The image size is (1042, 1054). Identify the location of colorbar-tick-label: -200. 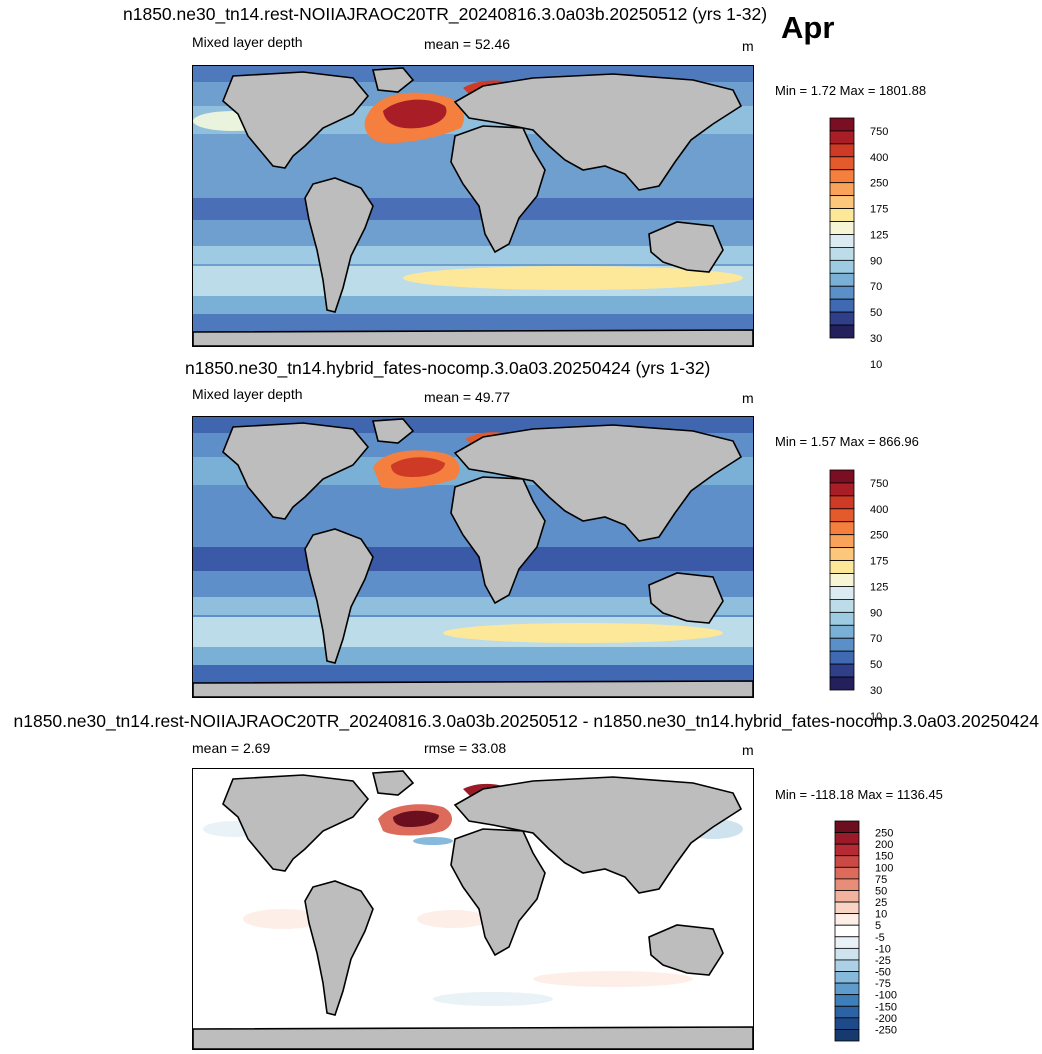
(886, 1019).